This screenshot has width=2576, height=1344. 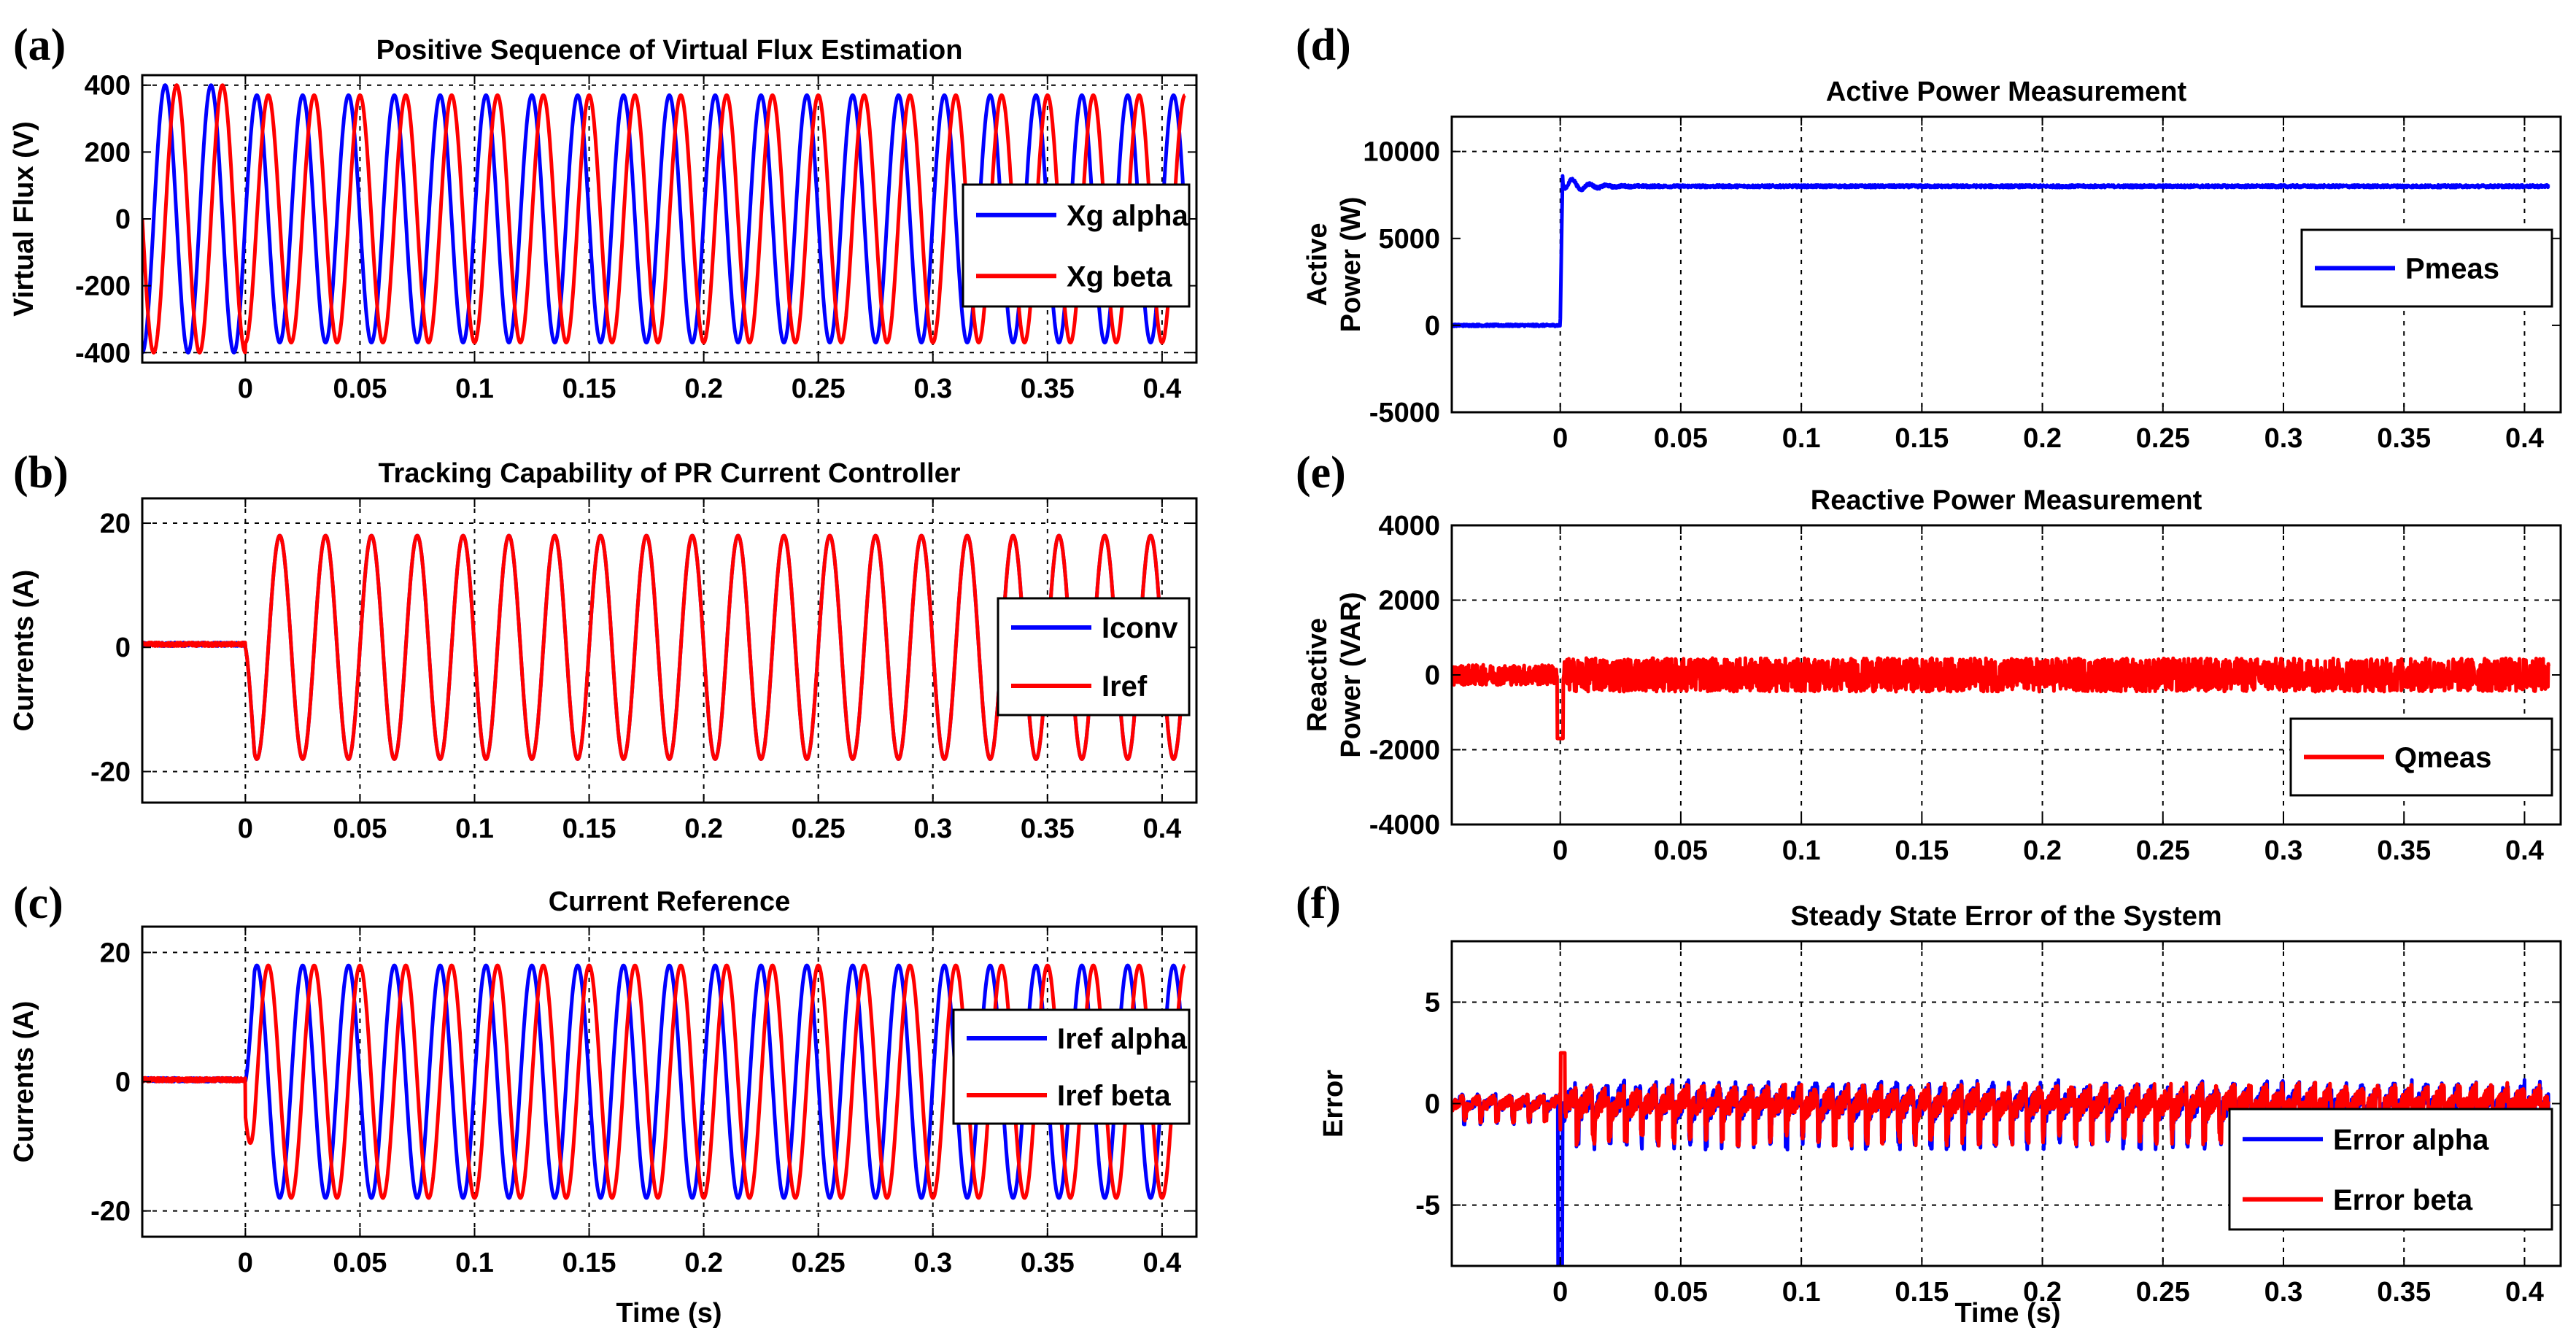 I want to click on panel-label: (b), so click(x=41, y=473).